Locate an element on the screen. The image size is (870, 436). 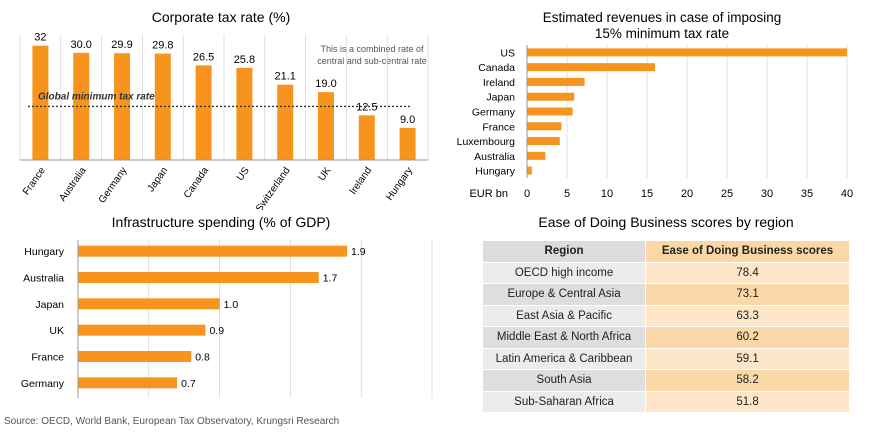
ease-of-doing-business-heading: Ease of Doing Business scores by region is located at coordinates (665, 222).